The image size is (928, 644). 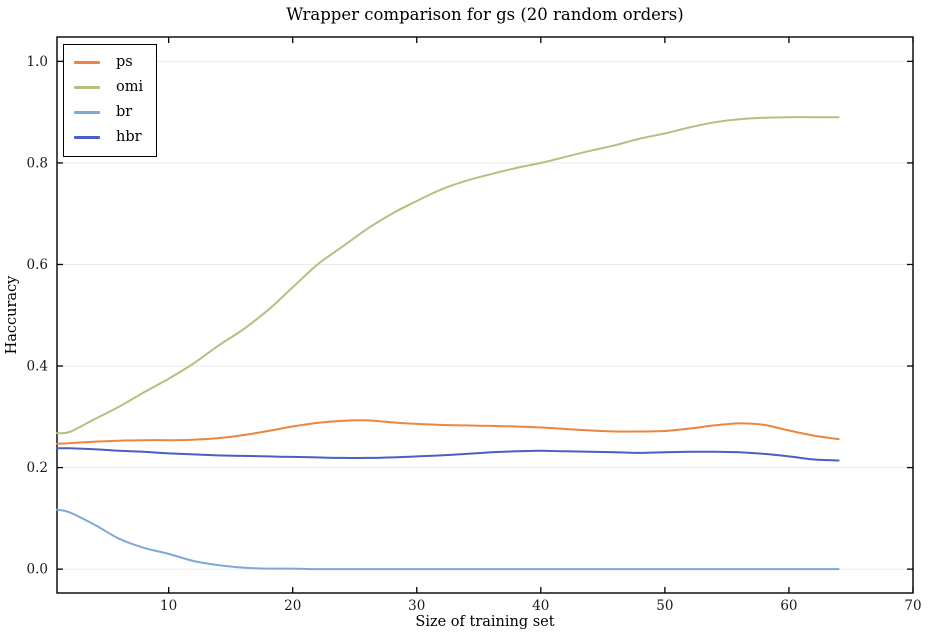 What do you see at coordinates (108, 137) in the screenshot?
I see `legend-item-hbr: hbr` at bounding box center [108, 137].